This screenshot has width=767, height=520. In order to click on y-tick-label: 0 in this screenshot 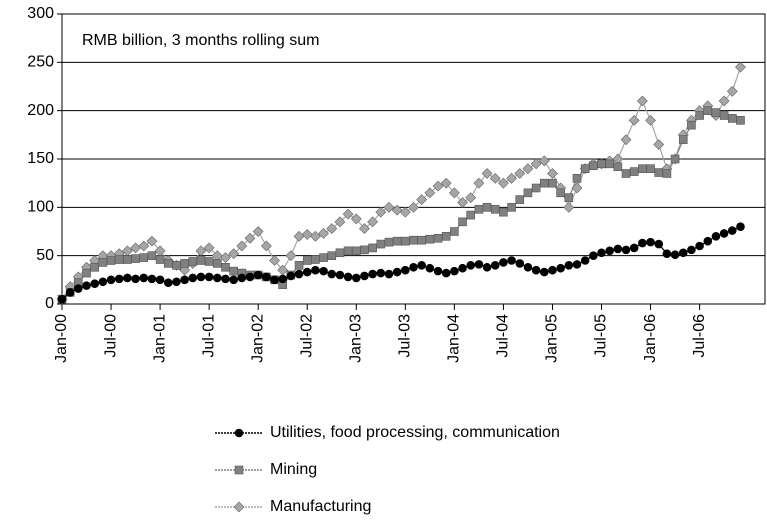, I will do `click(49, 303)`.